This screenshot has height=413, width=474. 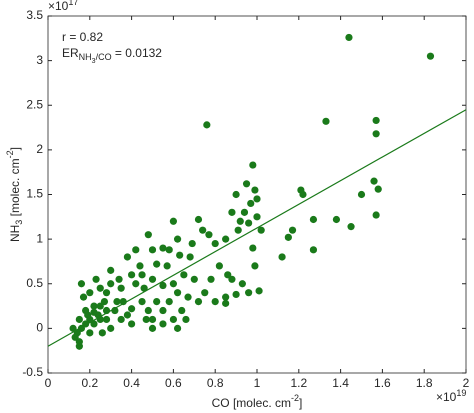 What do you see at coordinates (39, 238) in the screenshot?
I see `y-tick-label: 1` at bounding box center [39, 238].